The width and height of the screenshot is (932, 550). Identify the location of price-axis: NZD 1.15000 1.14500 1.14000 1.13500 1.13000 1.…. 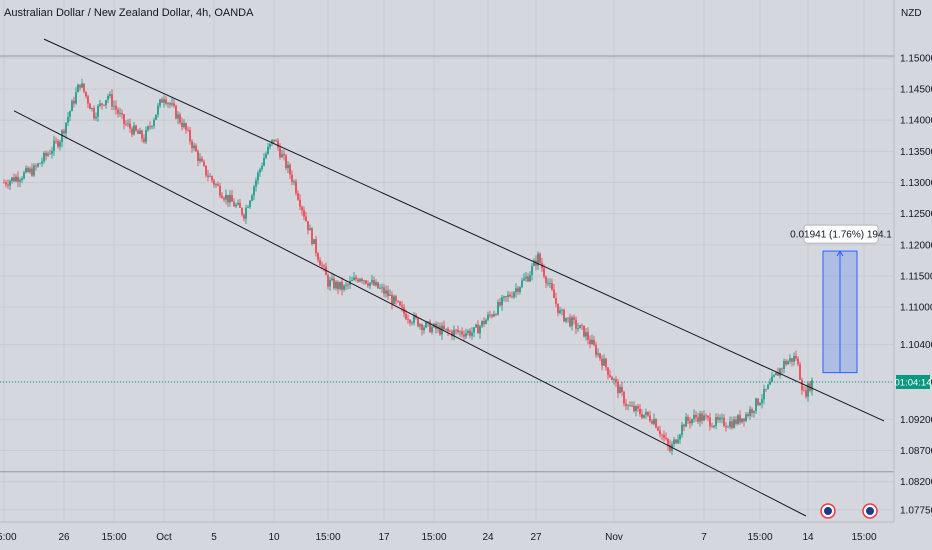
(912, 275).